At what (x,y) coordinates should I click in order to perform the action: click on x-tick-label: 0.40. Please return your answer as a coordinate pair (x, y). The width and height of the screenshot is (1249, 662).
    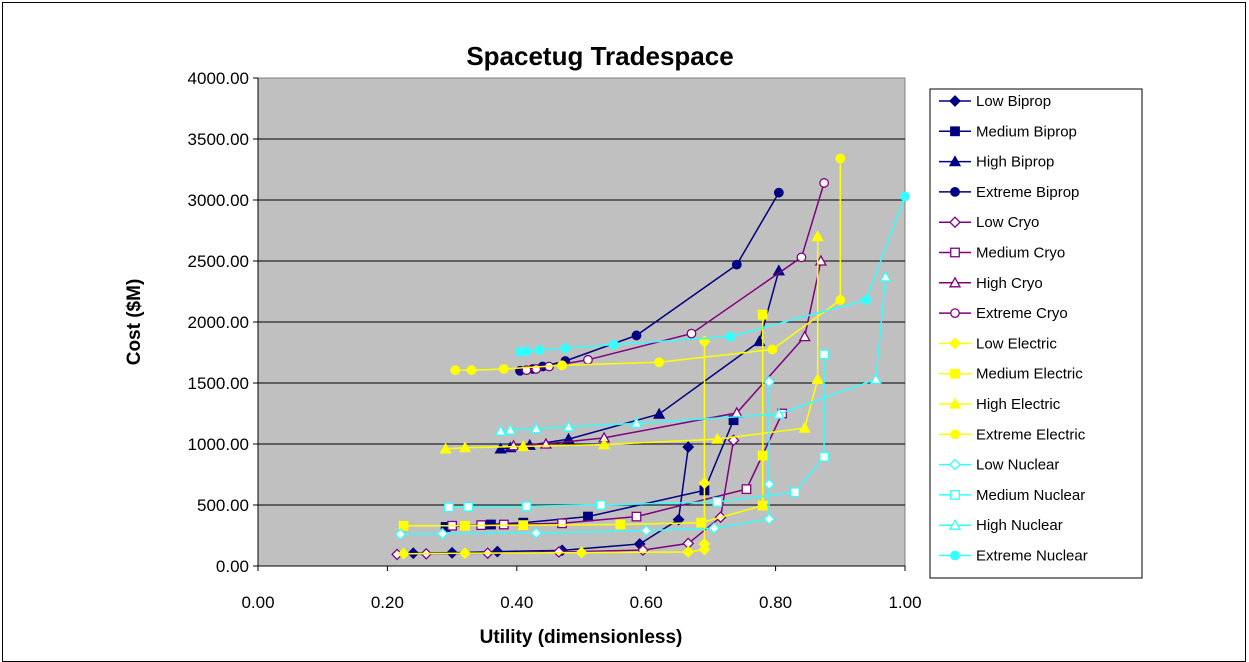
    Looking at the image, I should click on (516, 602).